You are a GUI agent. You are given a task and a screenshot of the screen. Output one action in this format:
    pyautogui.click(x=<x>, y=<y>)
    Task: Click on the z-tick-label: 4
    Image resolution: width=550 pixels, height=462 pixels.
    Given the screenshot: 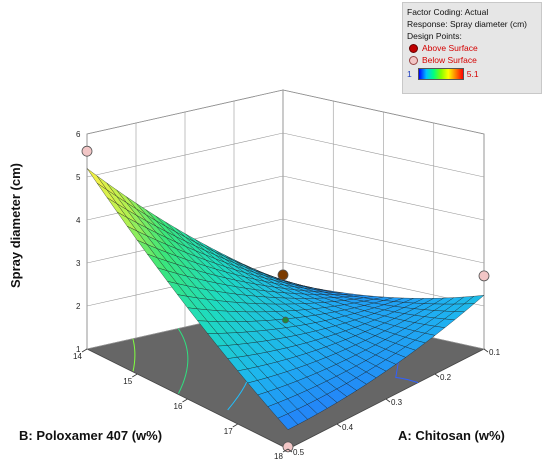 What is the action you would take?
    pyautogui.click(x=78, y=220)
    